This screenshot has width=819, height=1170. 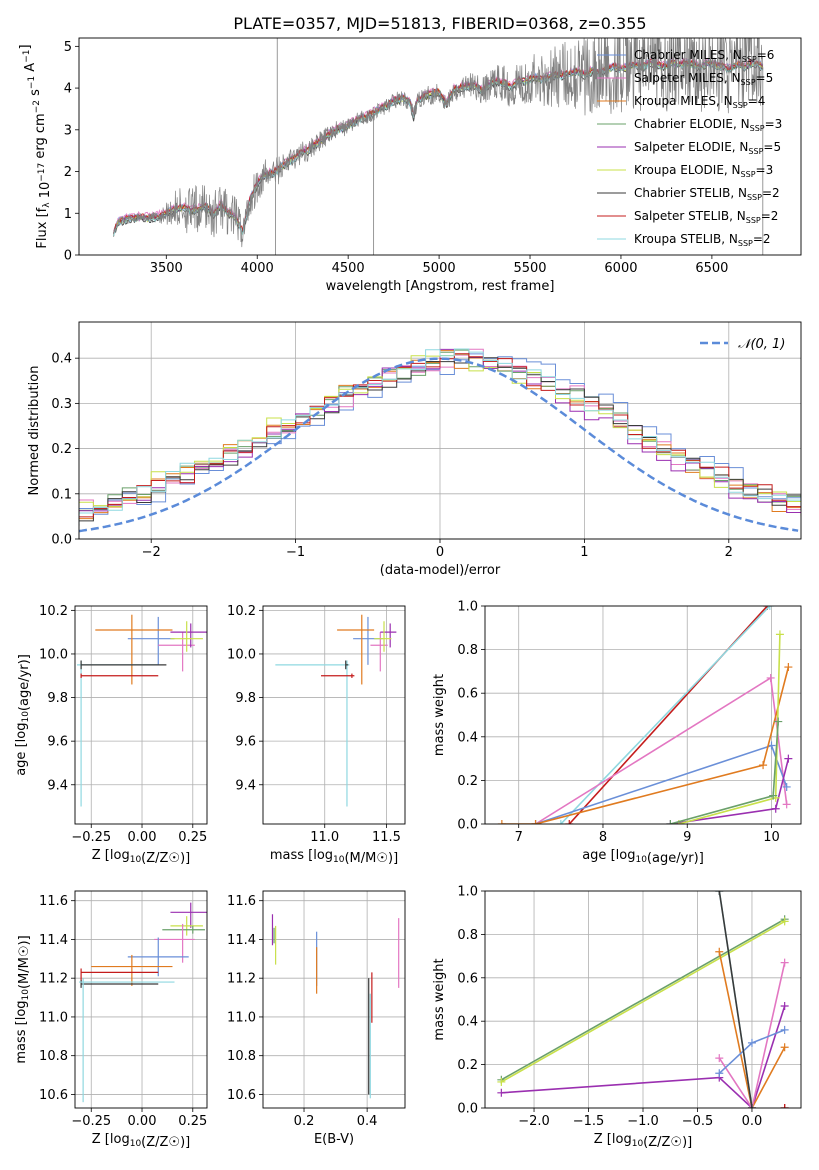 I want to click on x-tick-label: −1, so click(x=295, y=552).